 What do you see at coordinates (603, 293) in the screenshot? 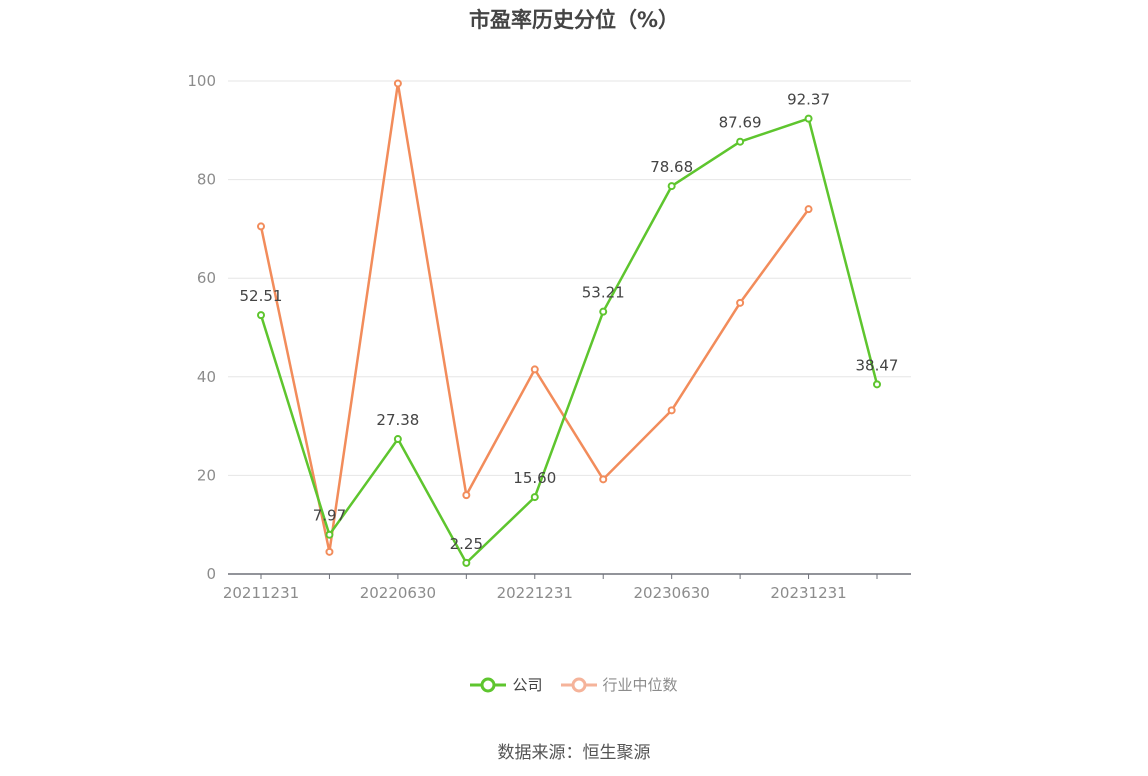
I see `data-label: 53.21` at bounding box center [603, 293].